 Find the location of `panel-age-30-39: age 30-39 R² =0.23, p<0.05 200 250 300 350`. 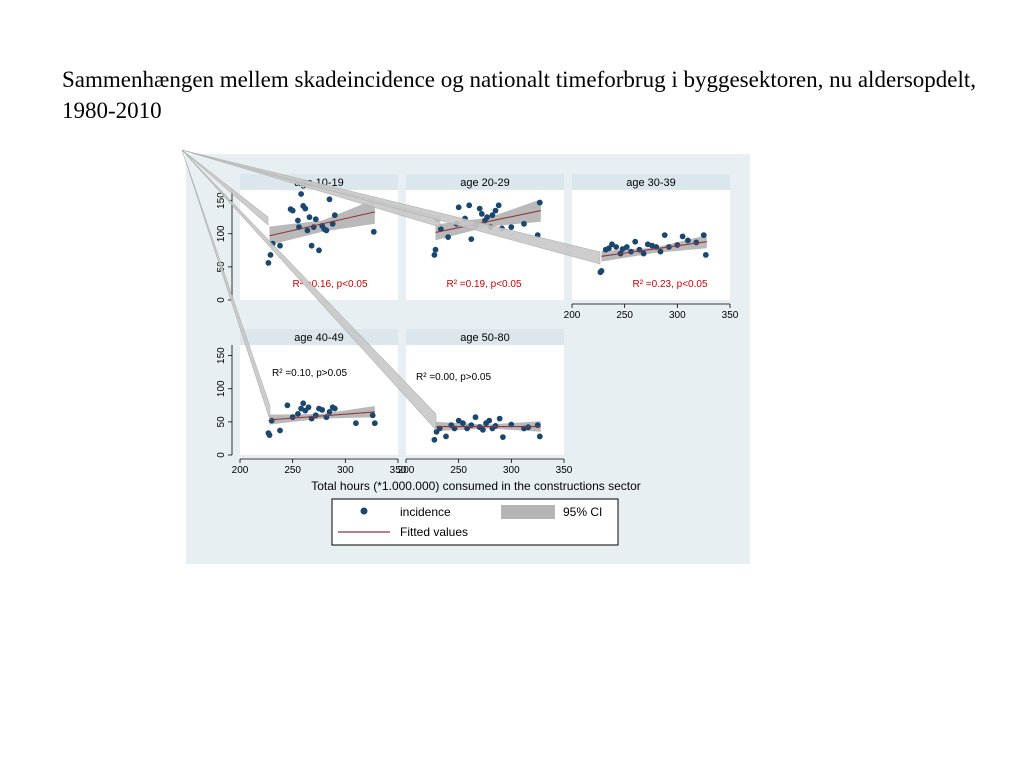

panel-age-30-39: age 30-39 R² =0.23, p<0.05 200 250 300 350 is located at coordinates (651, 247).